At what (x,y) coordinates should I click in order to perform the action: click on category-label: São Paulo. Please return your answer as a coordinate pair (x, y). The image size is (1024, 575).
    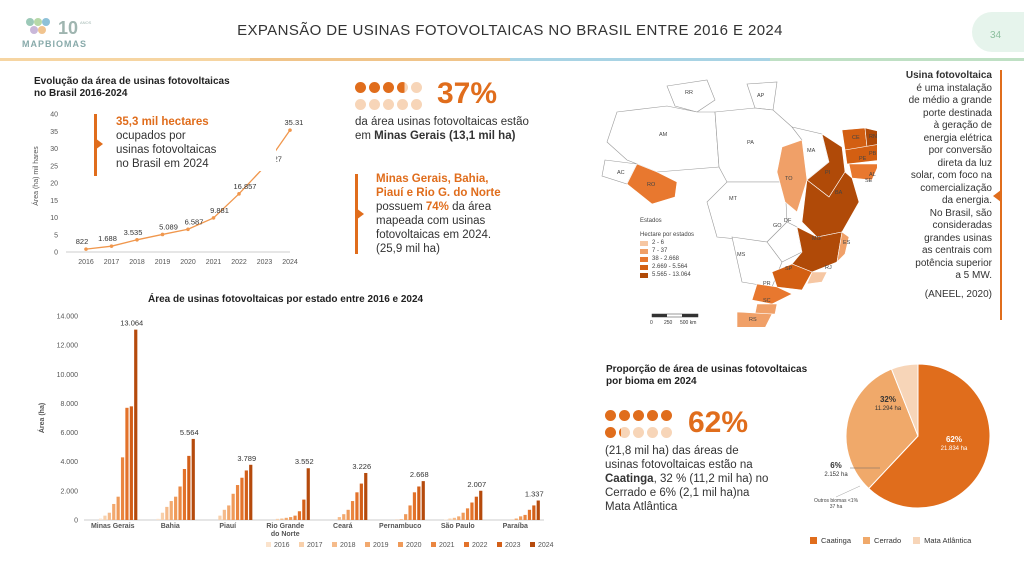
    Looking at the image, I should click on (458, 526).